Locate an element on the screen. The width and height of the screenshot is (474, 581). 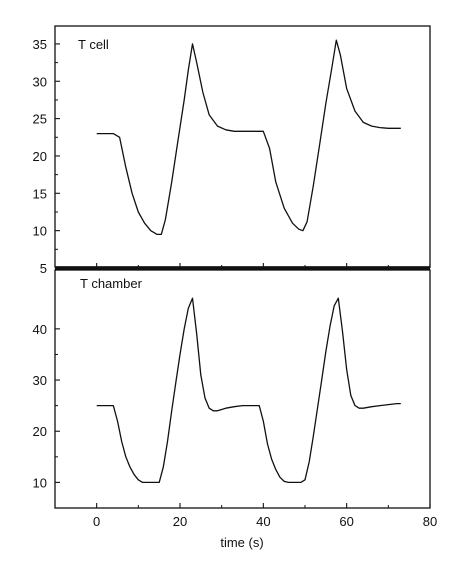
bottom-y-tick-label: 10 is located at coordinates (40, 482).